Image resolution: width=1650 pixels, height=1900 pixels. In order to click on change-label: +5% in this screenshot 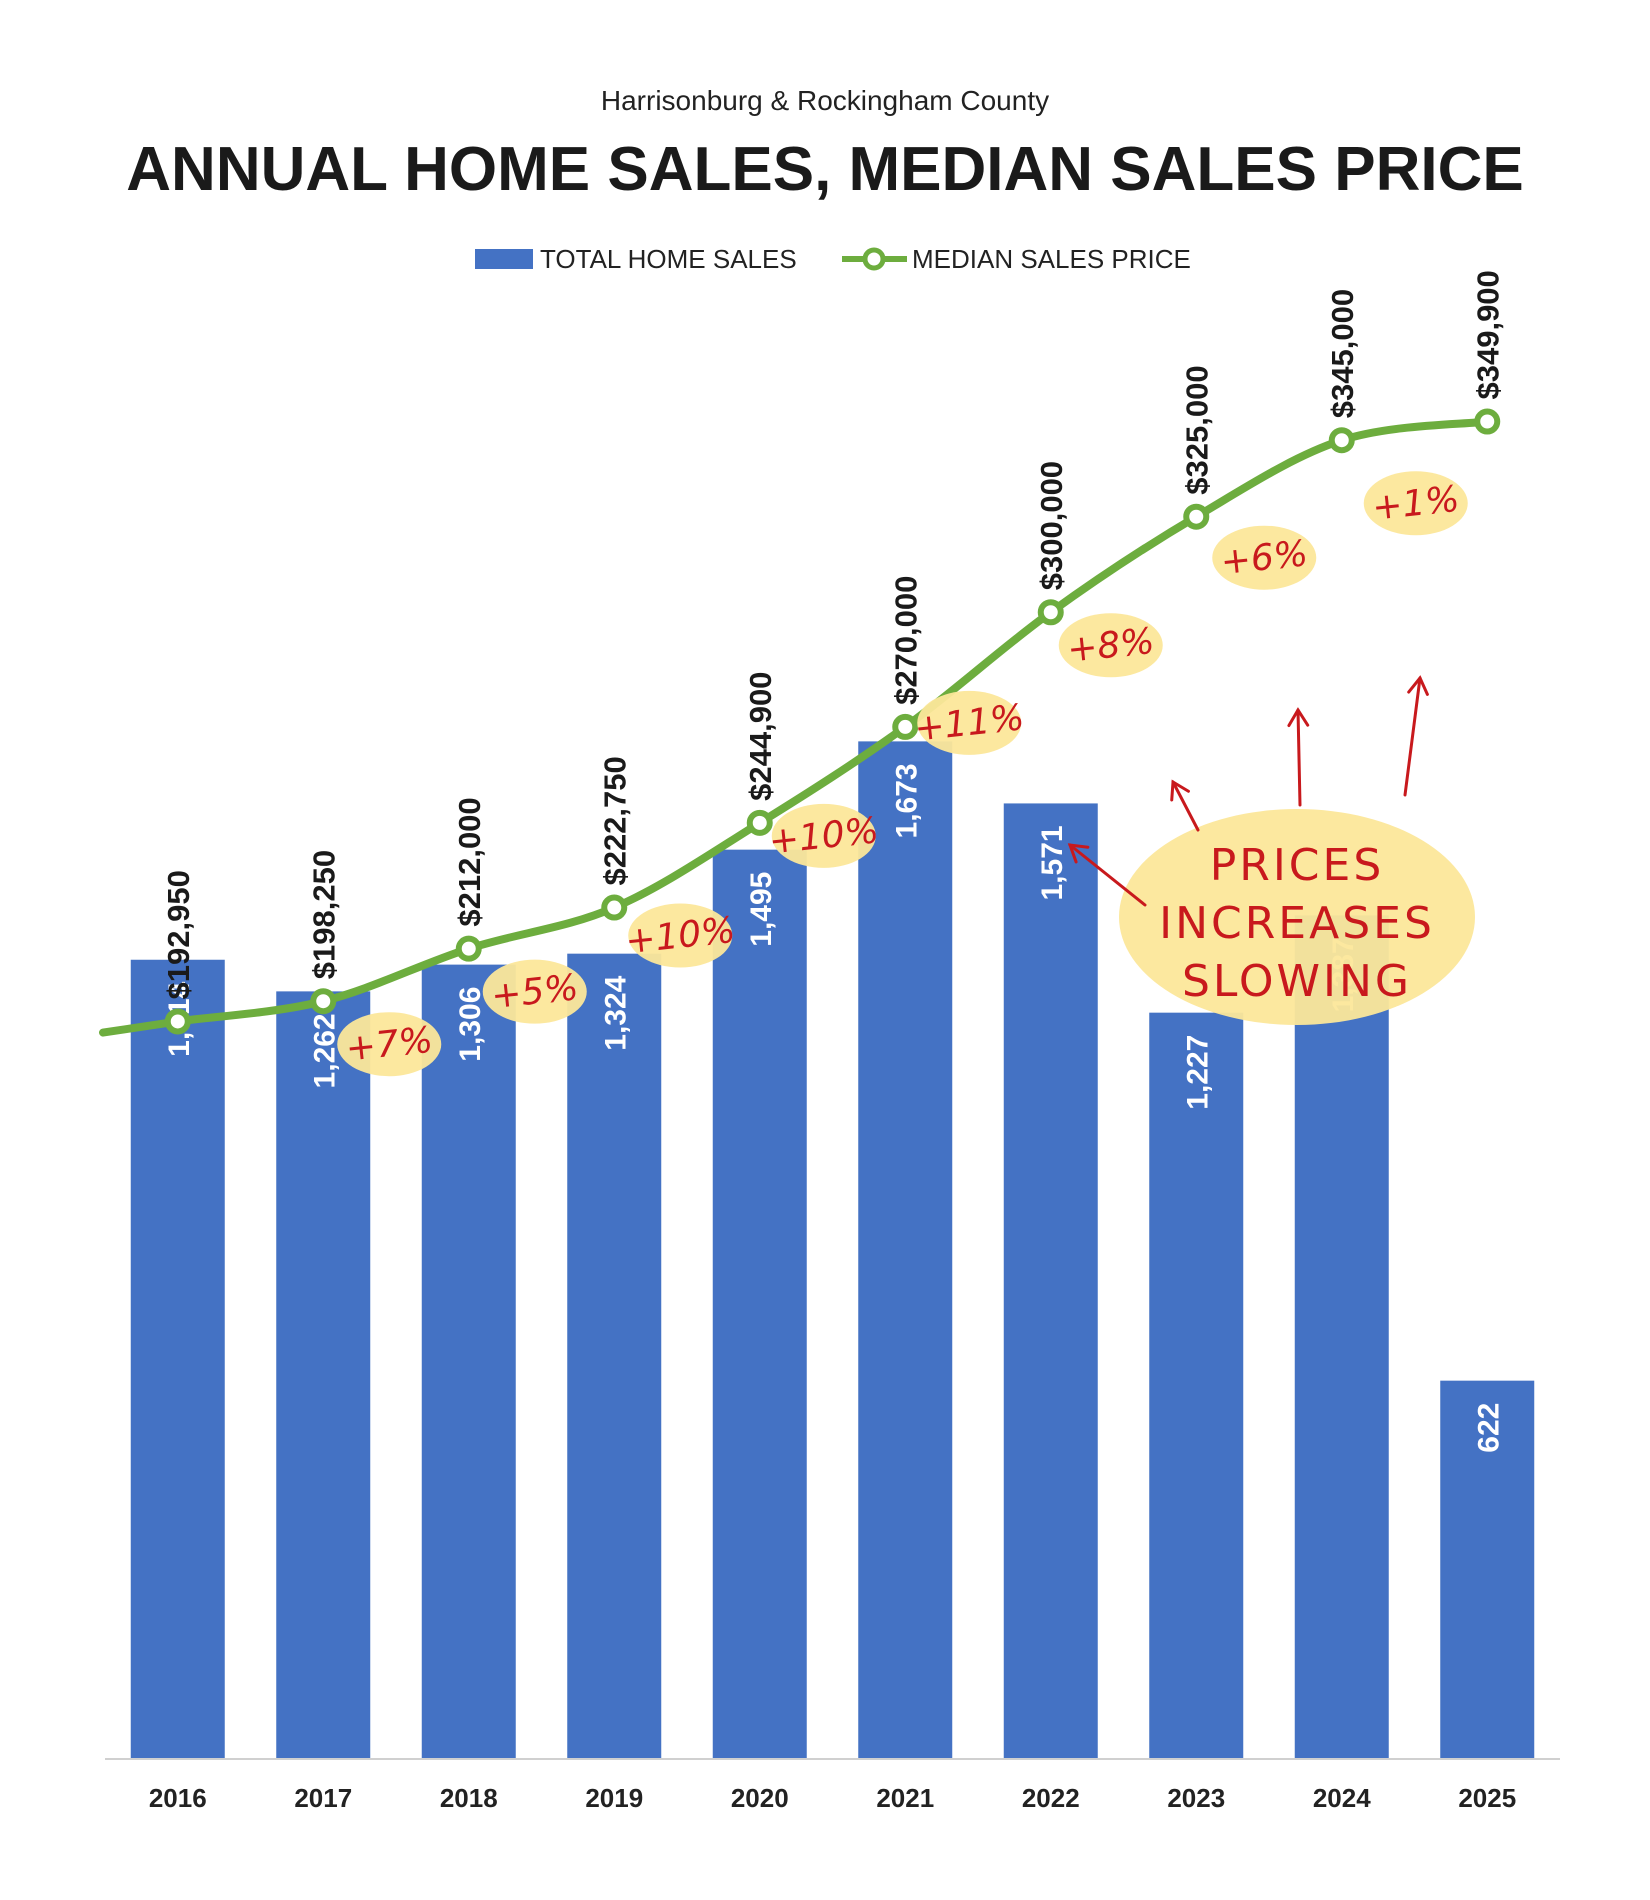, I will do `click(534, 992)`.